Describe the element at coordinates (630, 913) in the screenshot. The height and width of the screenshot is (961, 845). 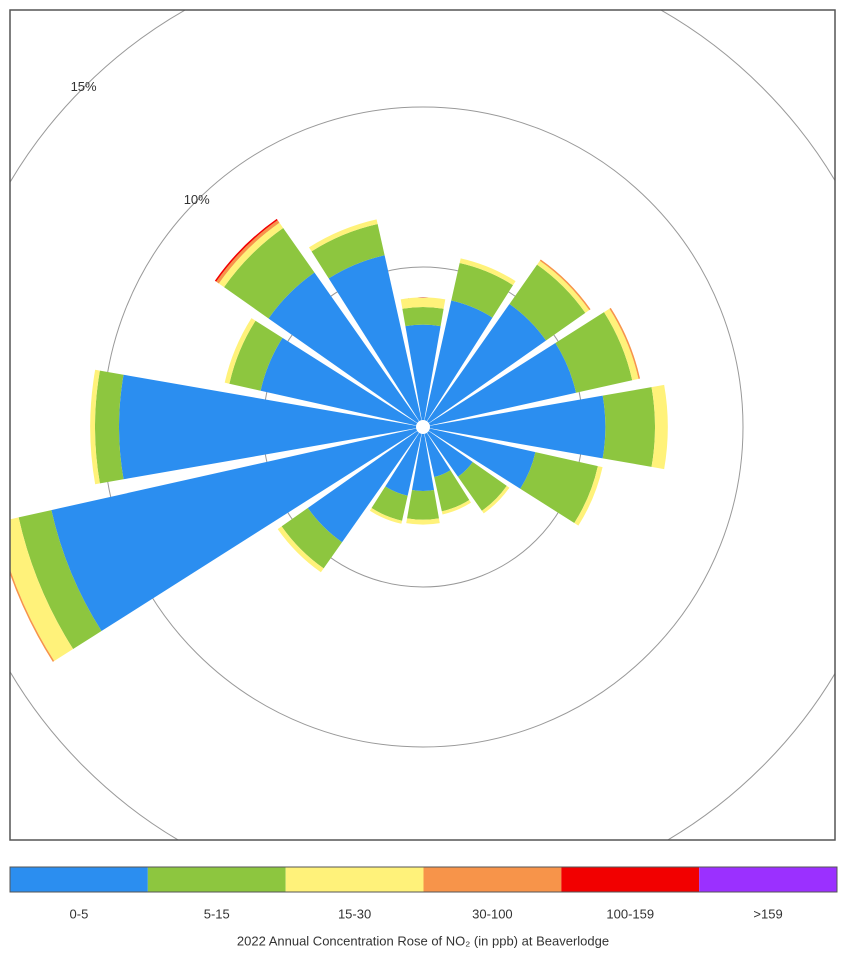
I see `legend-label: 100-159` at that location.